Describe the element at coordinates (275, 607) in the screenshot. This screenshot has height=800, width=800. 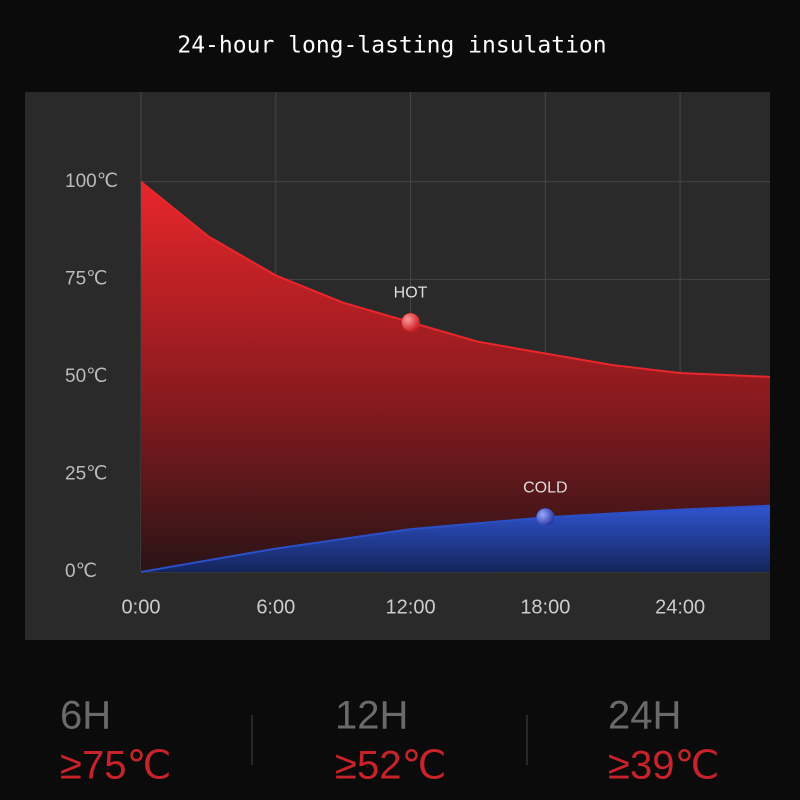
I see `x-tick-label: 6:00` at that location.